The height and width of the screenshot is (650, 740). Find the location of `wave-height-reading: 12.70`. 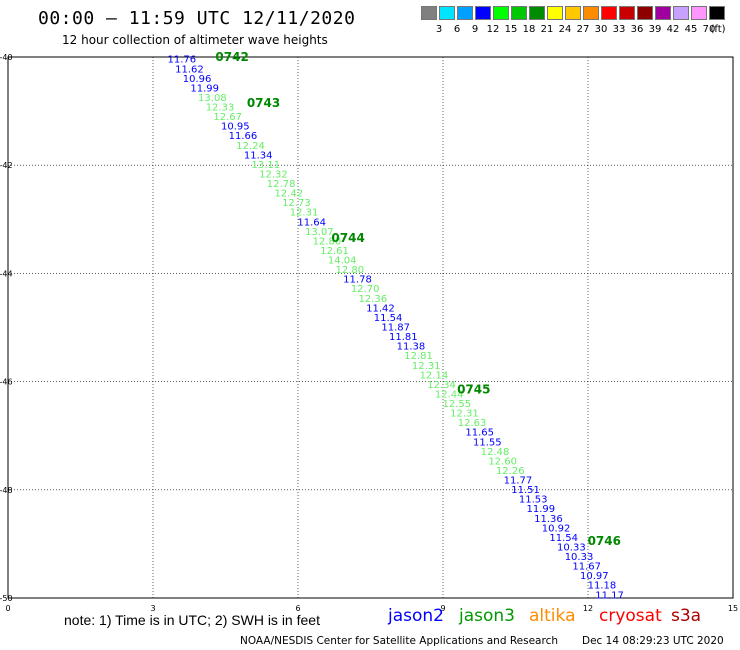

wave-height-reading: 12.70 is located at coordinates (365, 289).